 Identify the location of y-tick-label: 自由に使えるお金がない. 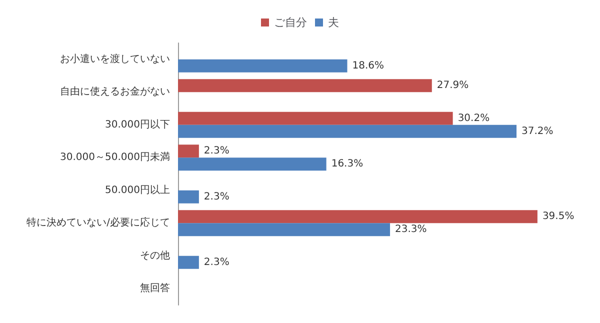
(115, 92).